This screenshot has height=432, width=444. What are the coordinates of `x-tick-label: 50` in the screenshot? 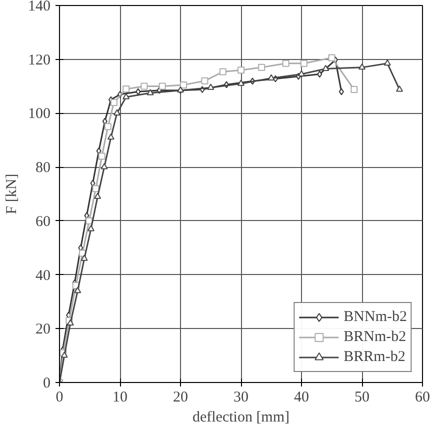 It's located at (362, 398).